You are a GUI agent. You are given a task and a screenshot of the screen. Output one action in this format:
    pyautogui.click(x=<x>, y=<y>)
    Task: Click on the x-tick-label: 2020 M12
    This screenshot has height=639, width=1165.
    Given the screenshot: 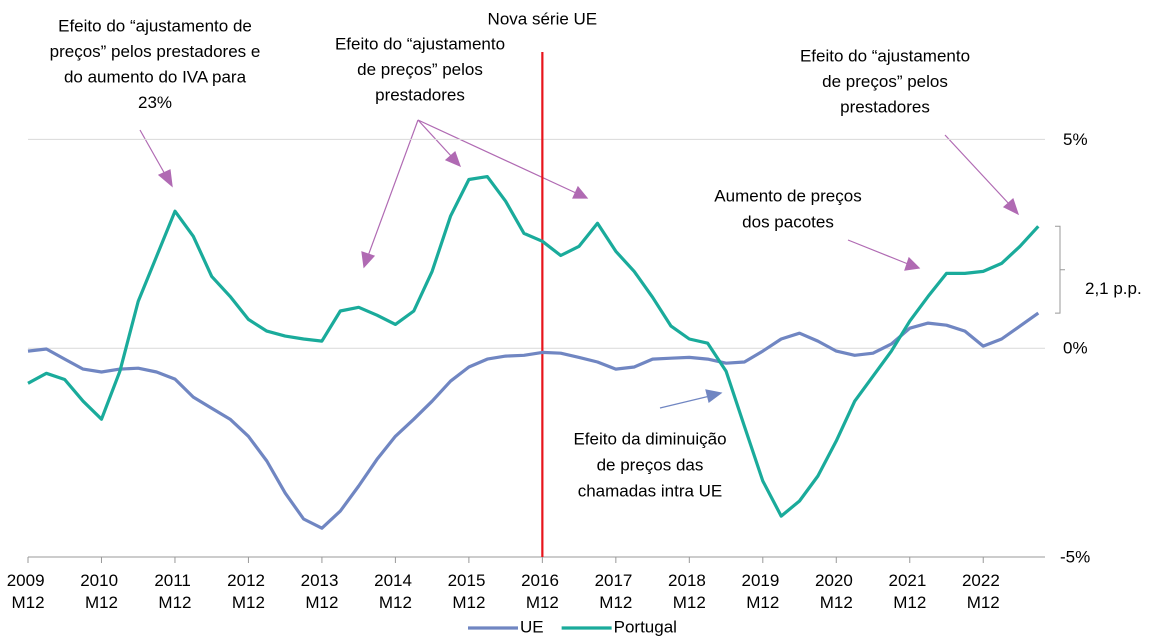 What is the action you would take?
    pyautogui.click(x=836, y=591)
    